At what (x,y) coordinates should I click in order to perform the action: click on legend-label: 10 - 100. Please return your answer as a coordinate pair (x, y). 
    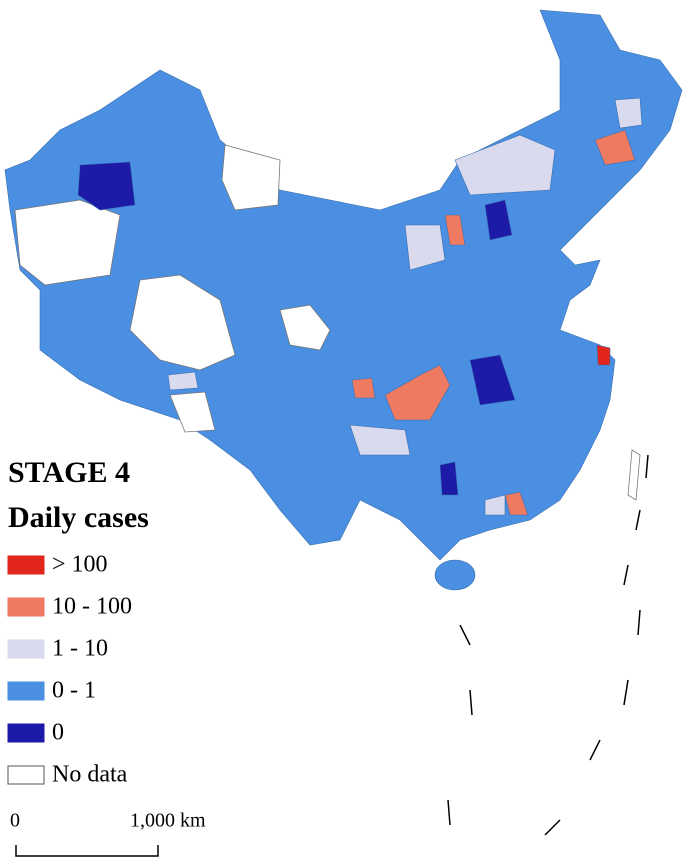
    Looking at the image, I should click on (92, 607).